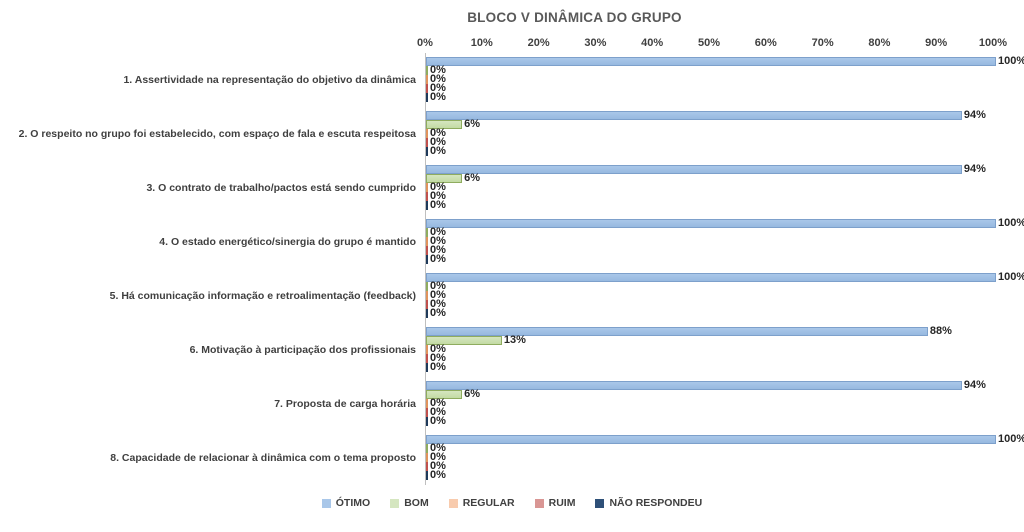 This screenshot has height=532, width=1024. What do you see at coordinates (595, 43) in the screenshot?
I see `x-axis-tick: 30%` at bounding box center [595, 43].